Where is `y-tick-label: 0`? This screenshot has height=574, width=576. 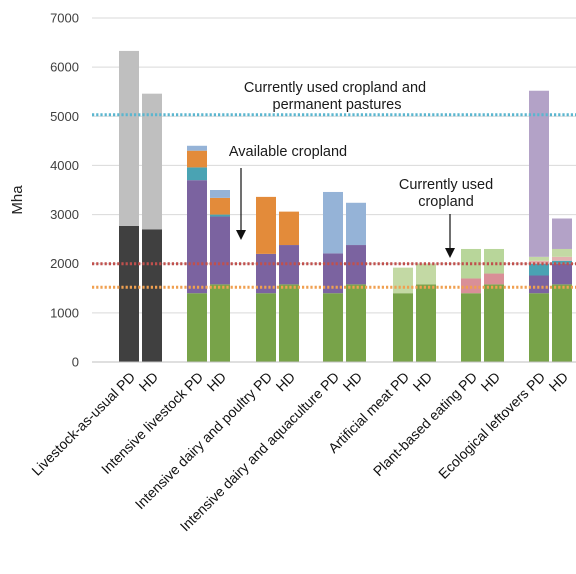
y-tick-label: 0 is located at coordinates (75, 362).